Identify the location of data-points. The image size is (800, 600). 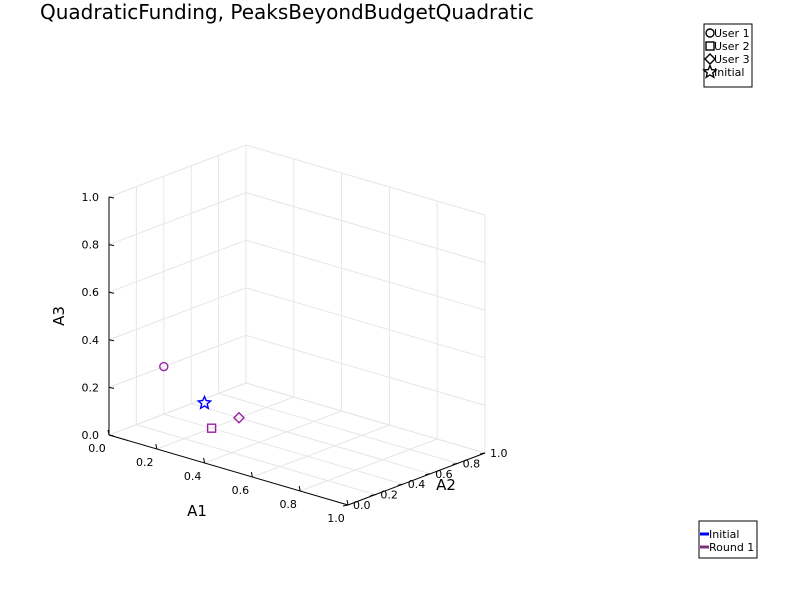
(202, 397).